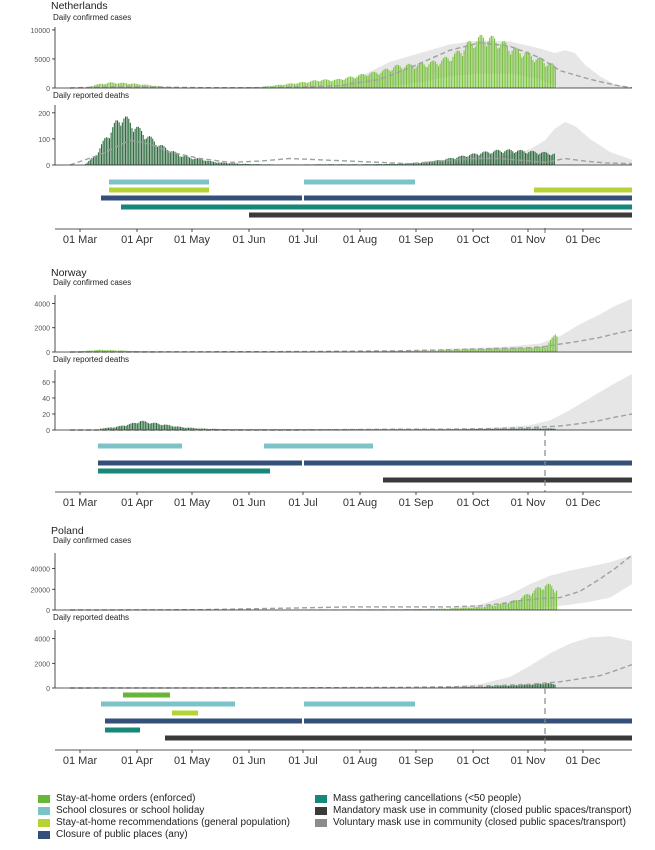 This screenshot has height=850, width=655. Describe the element at coordinates (541, 582) in the screenshot. I see `poland-cases-uncertainty-band` at that location.